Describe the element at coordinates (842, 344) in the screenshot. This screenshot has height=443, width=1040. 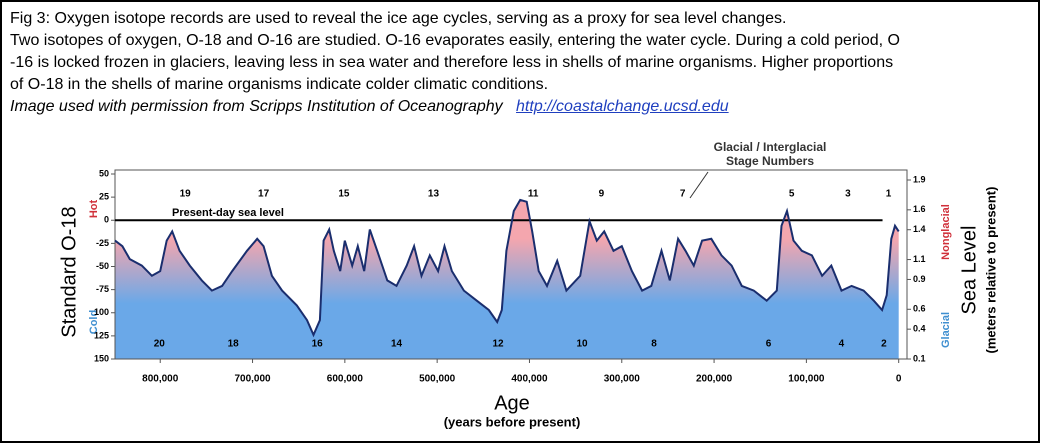
I see `stage-number: 4` at that location.